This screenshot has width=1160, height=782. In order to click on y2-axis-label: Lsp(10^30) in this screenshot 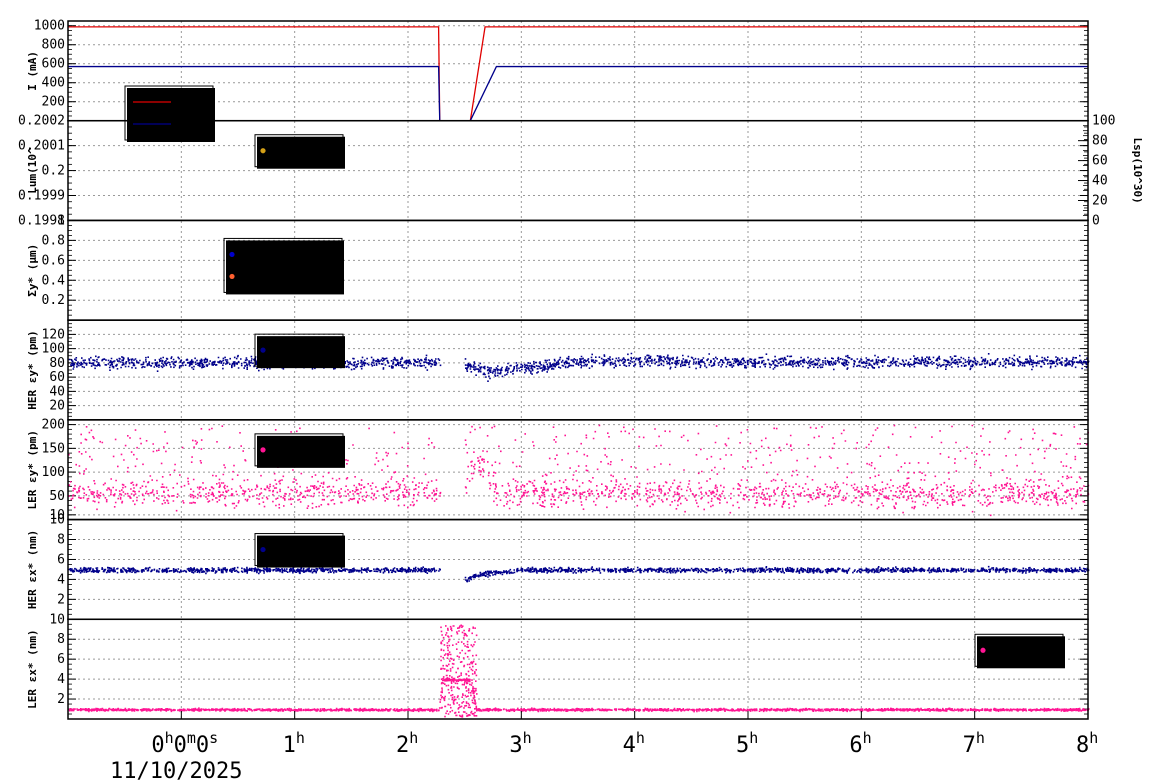, I will do `click(1137, 170)`.